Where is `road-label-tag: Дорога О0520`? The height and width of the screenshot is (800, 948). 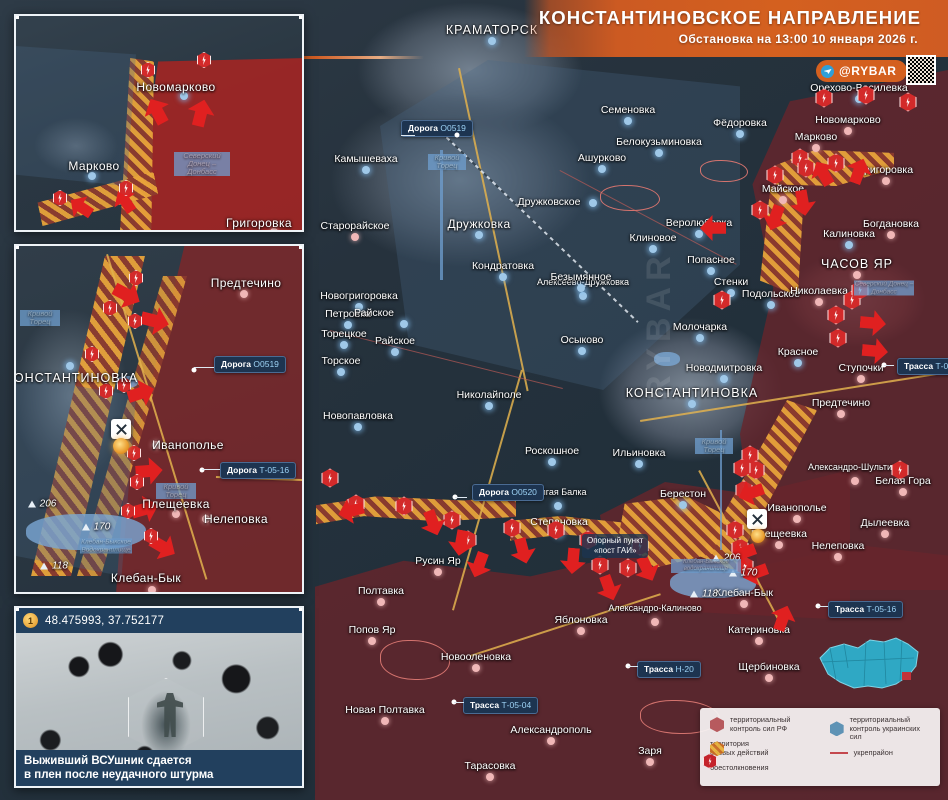
road-label-tag: Дорога О0520 is located at coordinates (508, 492).